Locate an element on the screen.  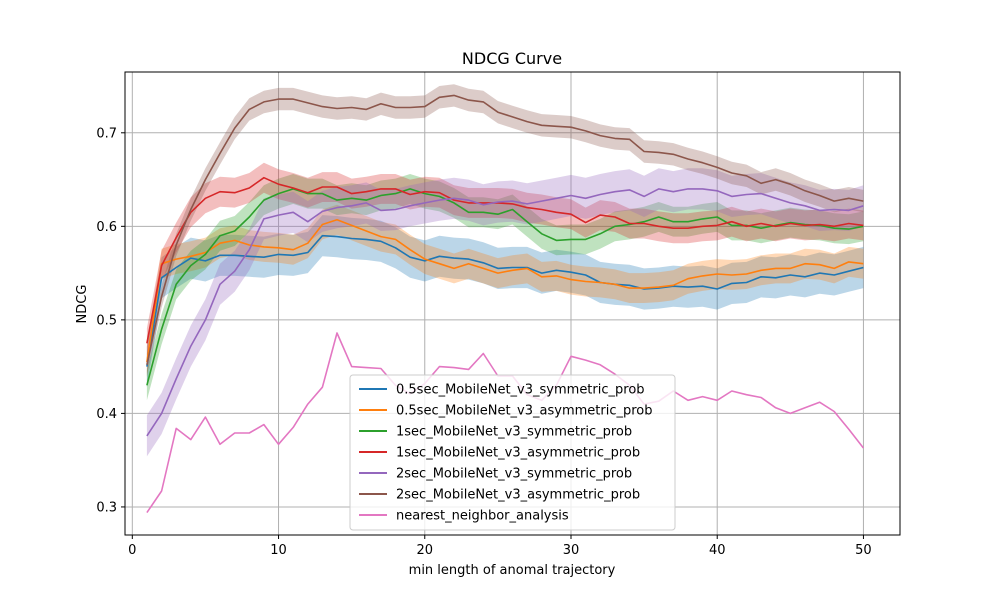
x-tick-label: 20 is located at coordinates (424, 550).